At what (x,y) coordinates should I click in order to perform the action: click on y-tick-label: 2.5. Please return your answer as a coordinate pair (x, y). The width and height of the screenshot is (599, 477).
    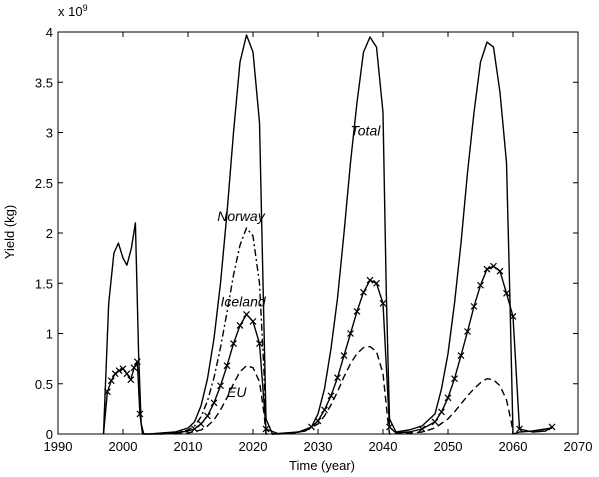
    Looking at the image, I should click on (44, 183).